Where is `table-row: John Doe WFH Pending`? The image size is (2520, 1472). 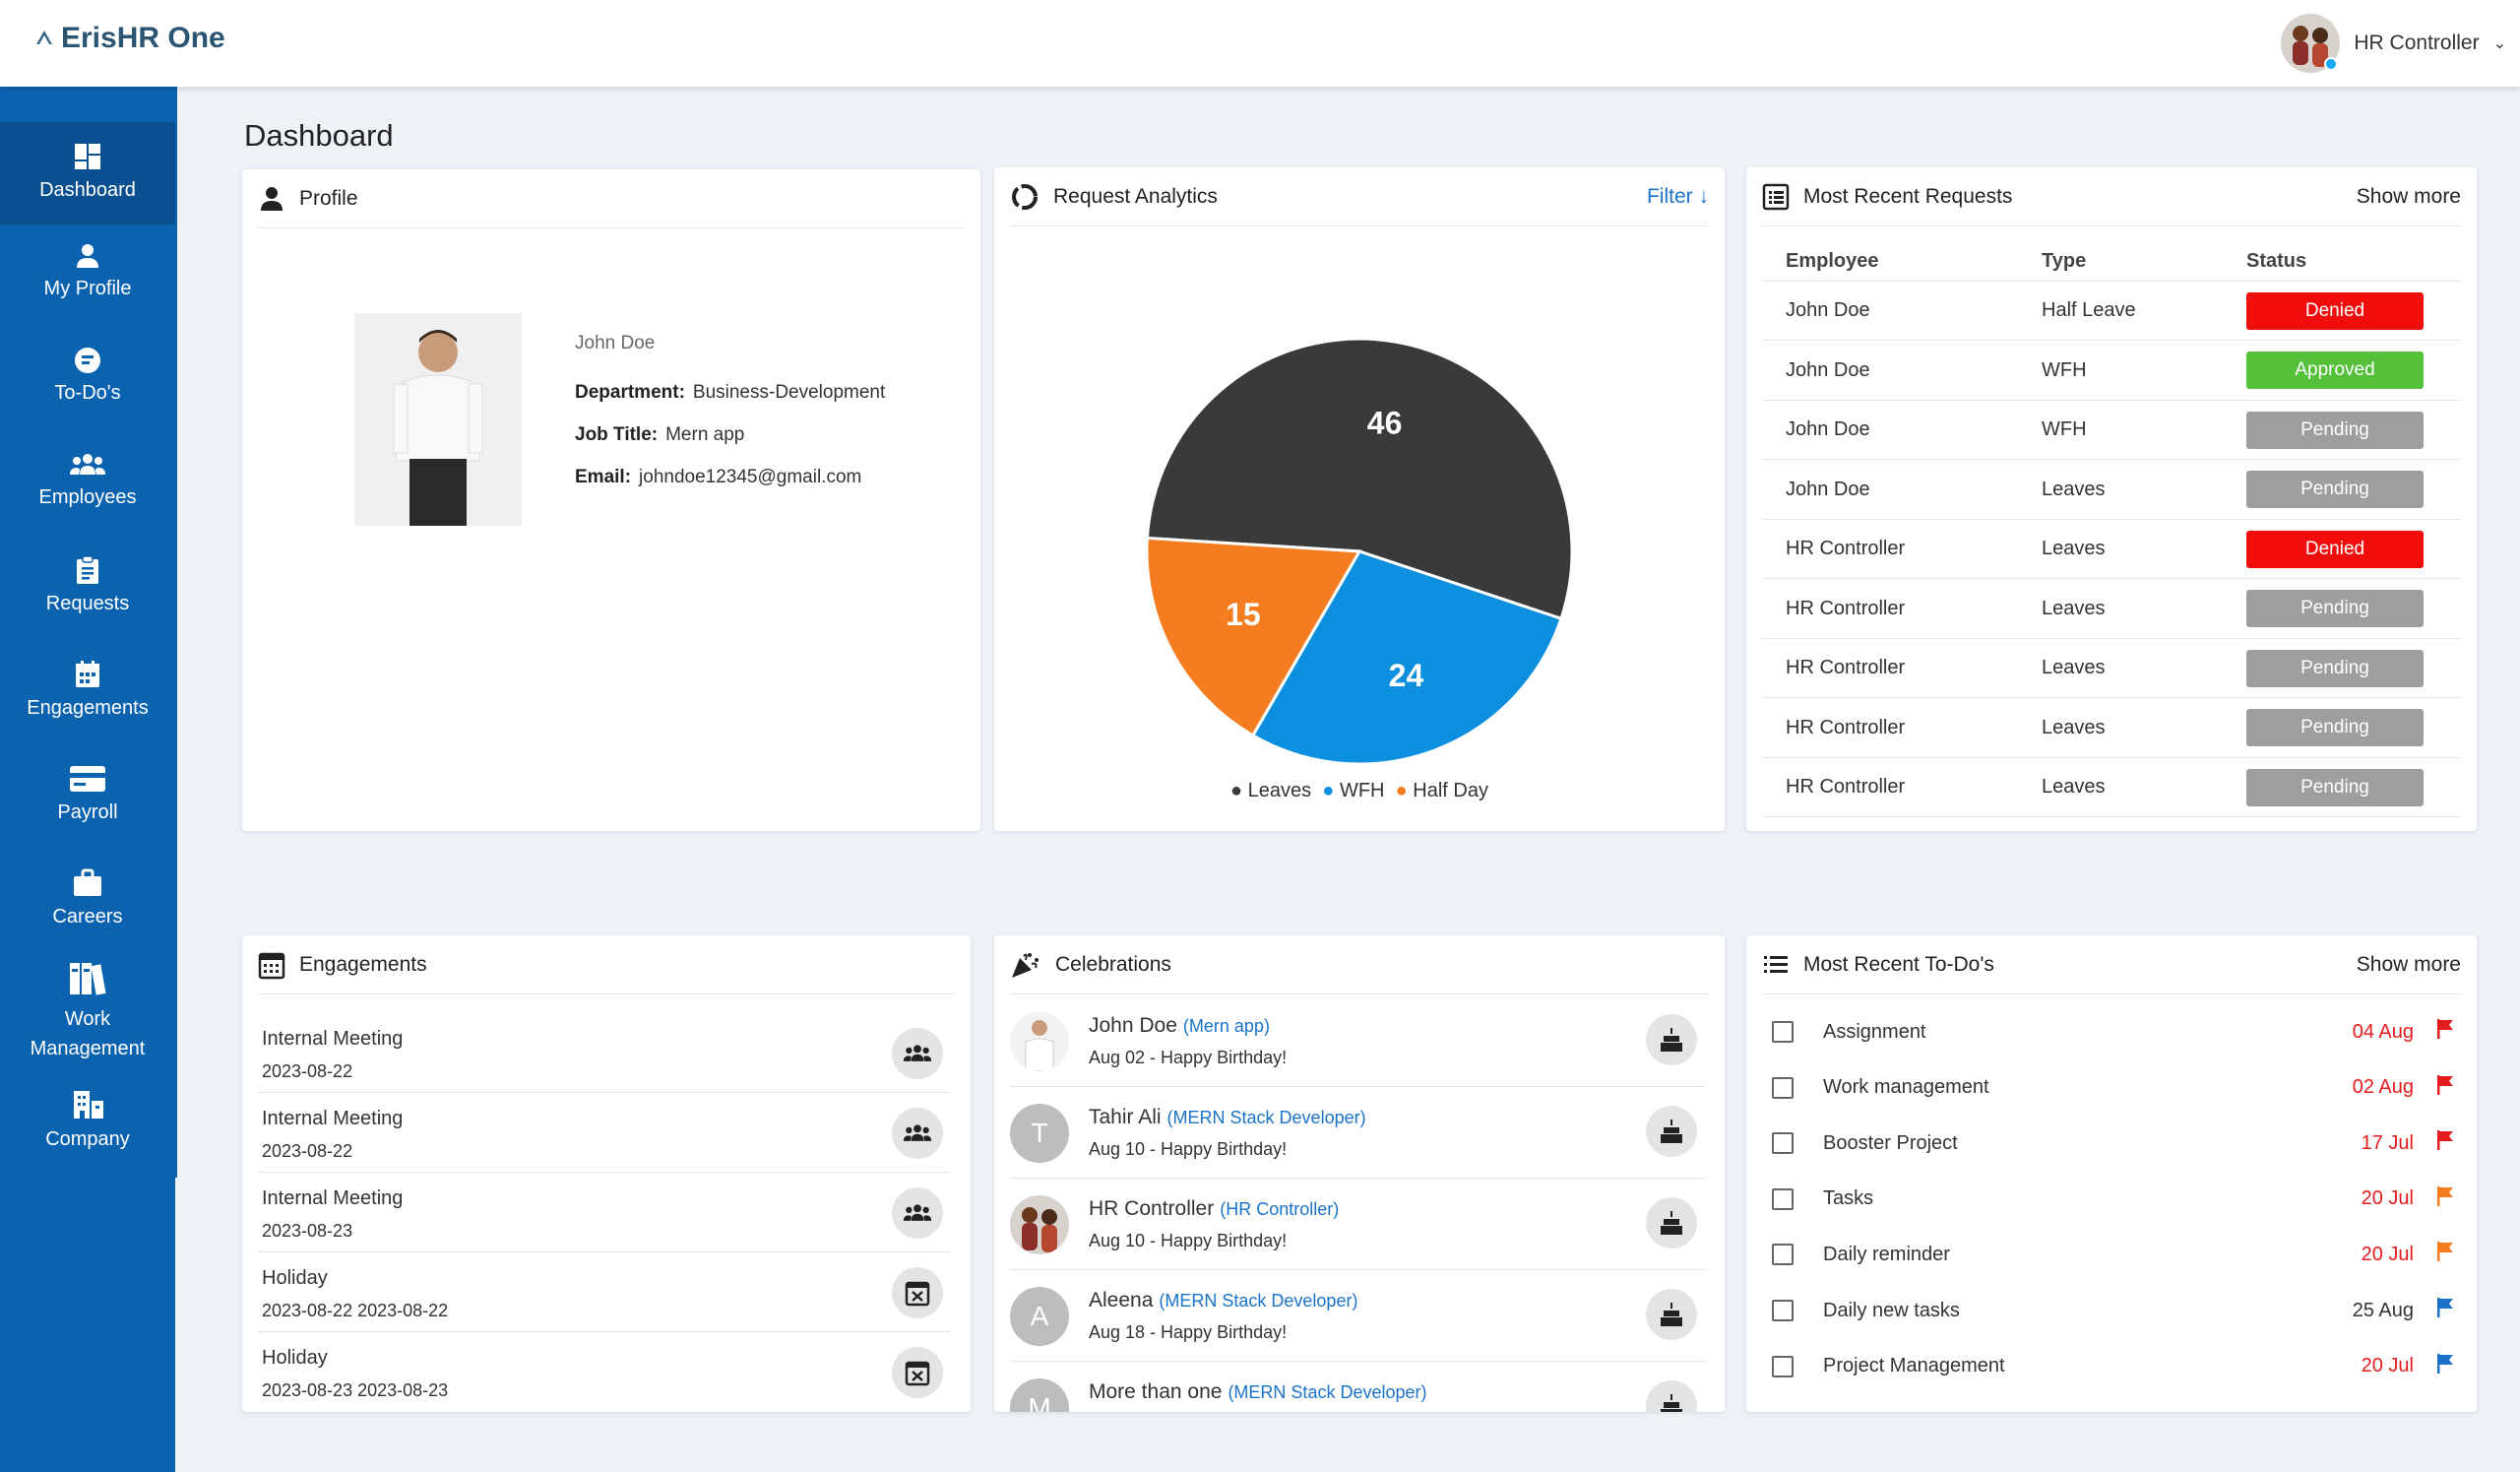
table-row: John Doe WFH Pending is located at coordinates (2111, 430).